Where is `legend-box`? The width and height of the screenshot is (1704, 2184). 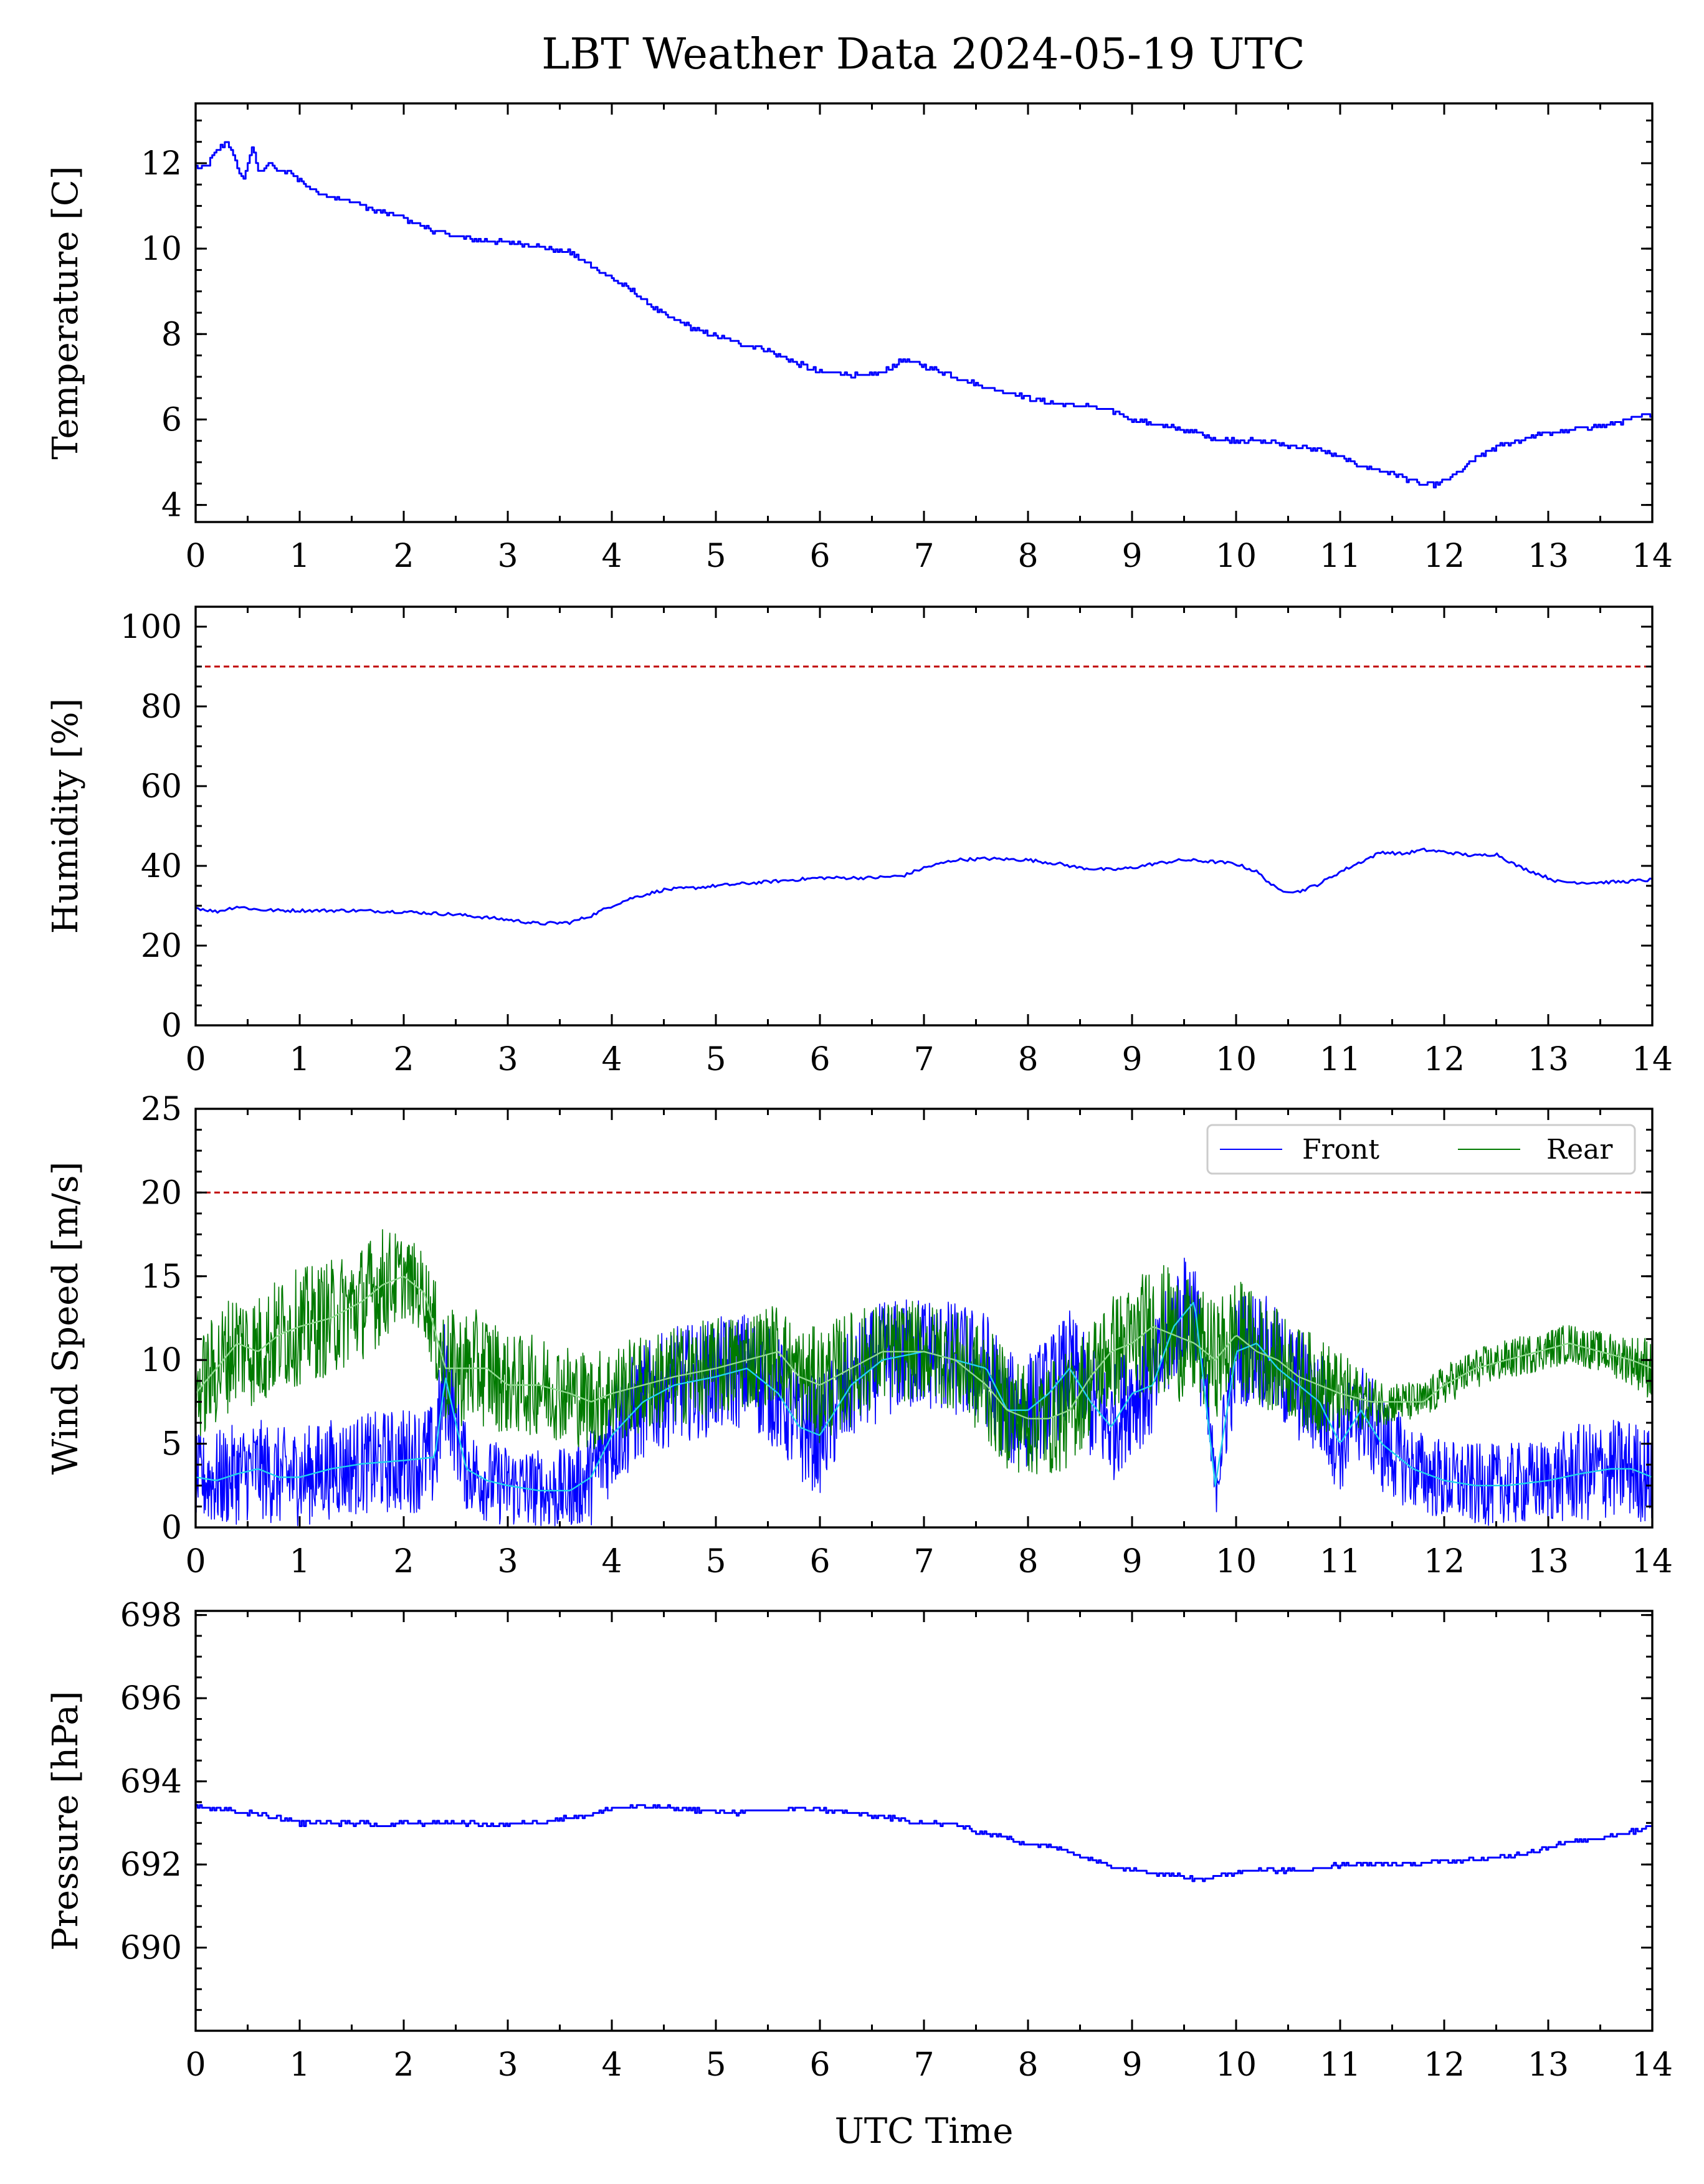
legend-box is located at coordinates (1421, 1149).